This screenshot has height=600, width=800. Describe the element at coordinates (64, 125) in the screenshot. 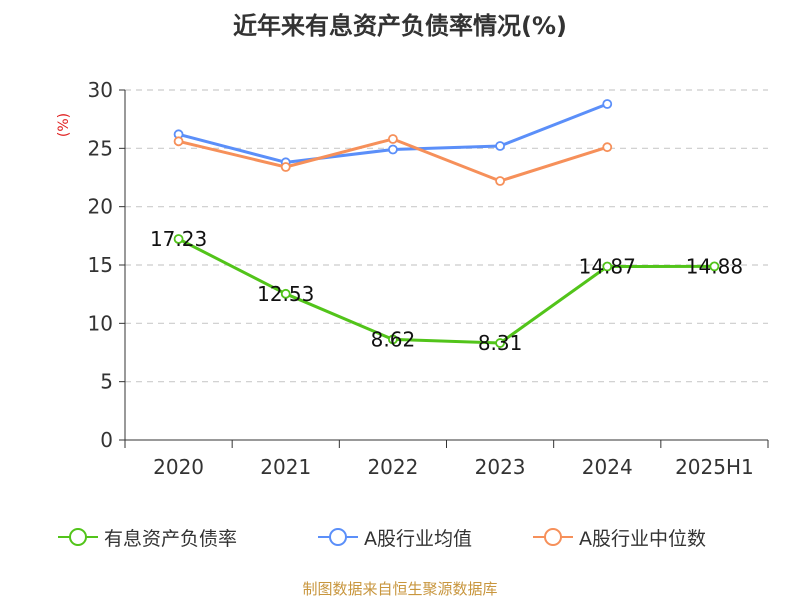

I see `y-axis-label: (%)` at that location.